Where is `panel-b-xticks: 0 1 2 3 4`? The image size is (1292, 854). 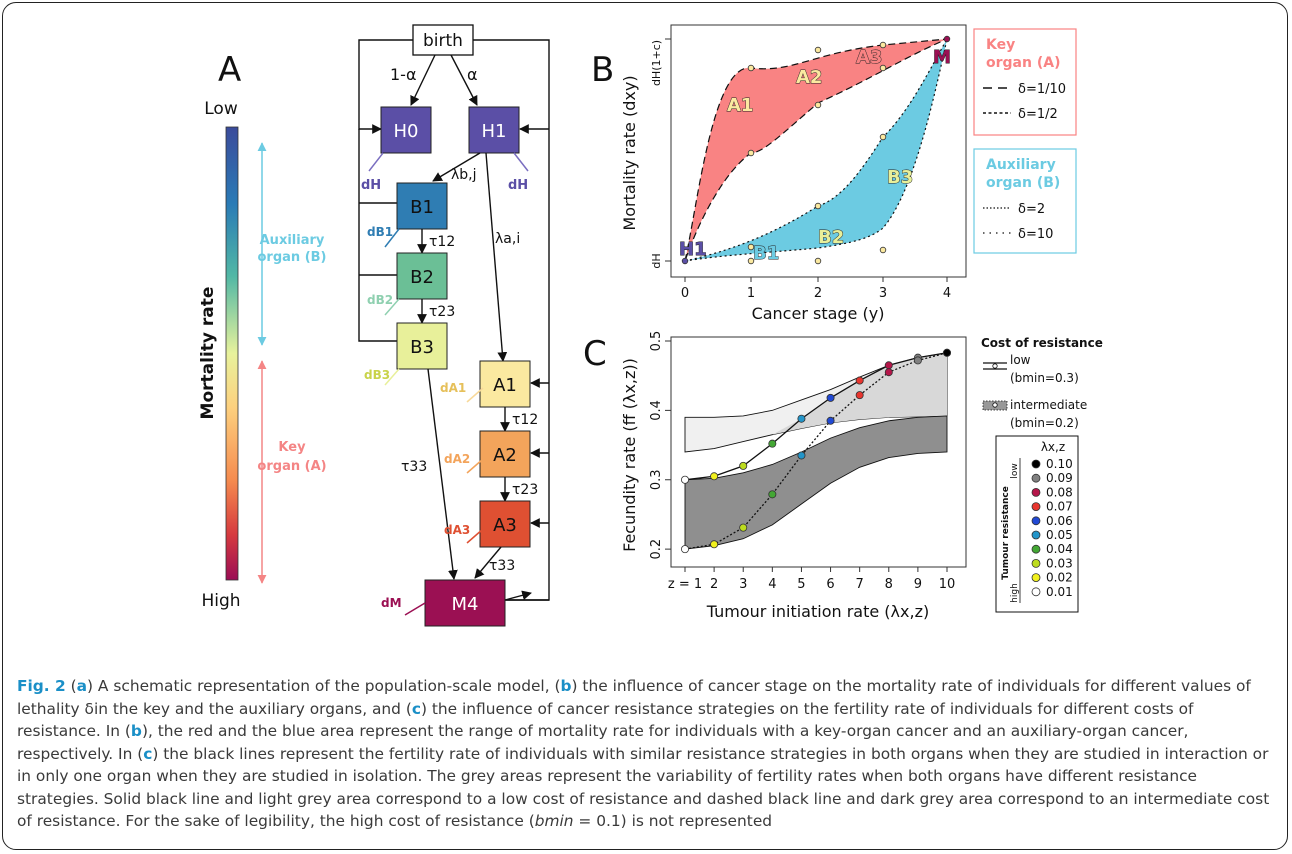 panel-b-xticks: 0 1 2 3 4 is located at coordinates (816, 289).